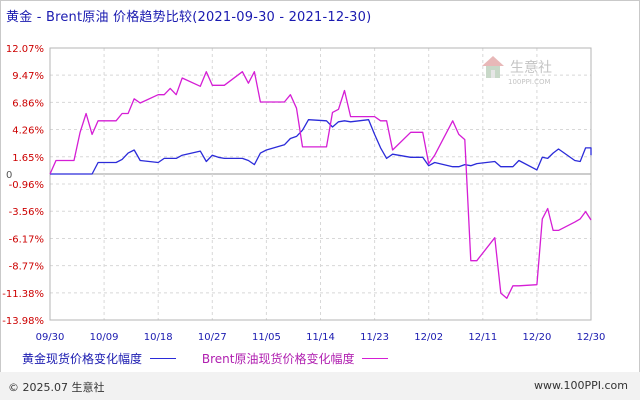  I want to click on watermark: 生意社 100PPI.COM, so click(517, 71).